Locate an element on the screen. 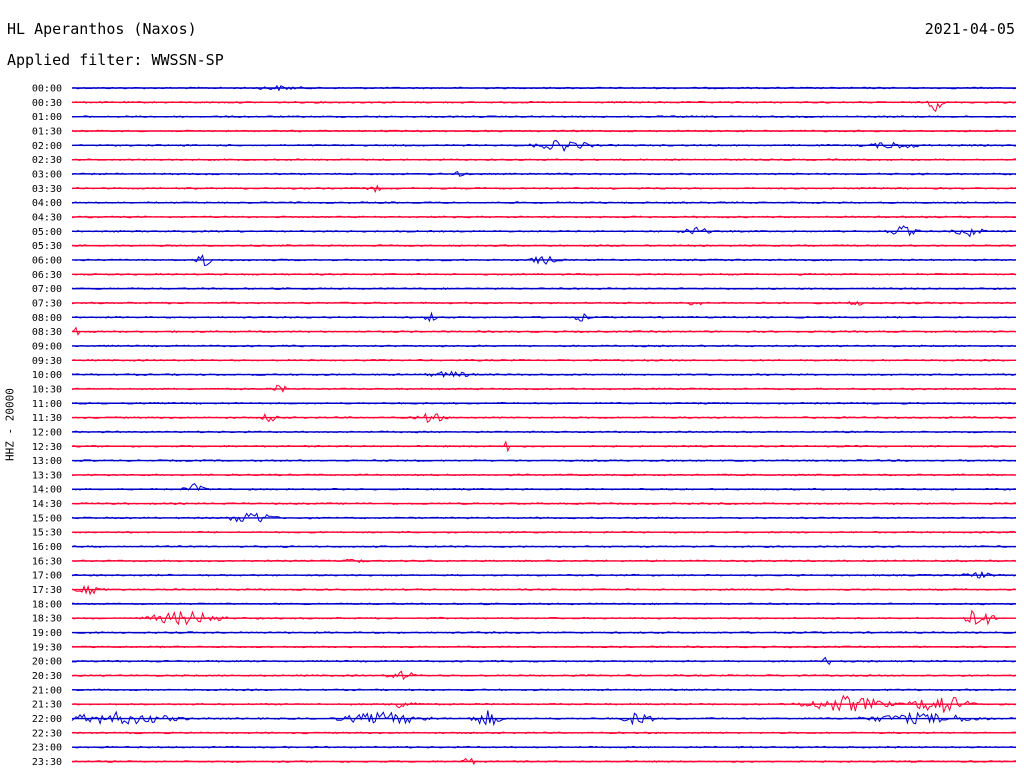  time-tick-label: 21:30 is located at coordinates (47, 705).